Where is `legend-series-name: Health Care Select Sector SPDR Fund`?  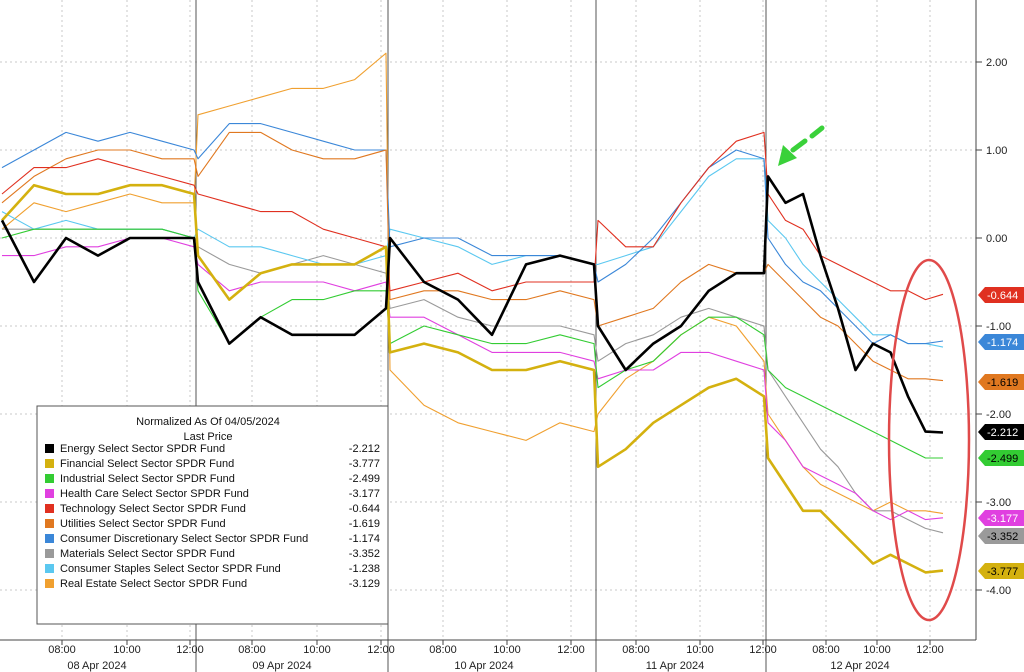 legend-series-name: Health Care Select Sector SPDR Fund is located at coordinates (154, 494).